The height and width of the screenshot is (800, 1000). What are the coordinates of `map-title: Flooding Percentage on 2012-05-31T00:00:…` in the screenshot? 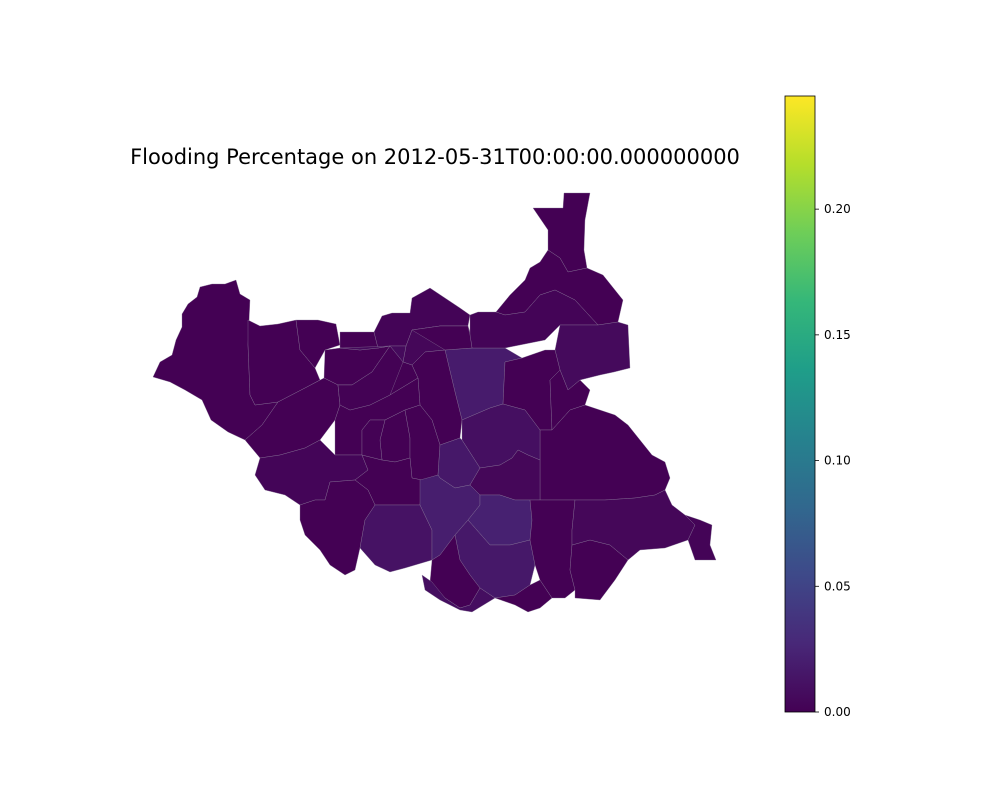 It's located at (435, 157).